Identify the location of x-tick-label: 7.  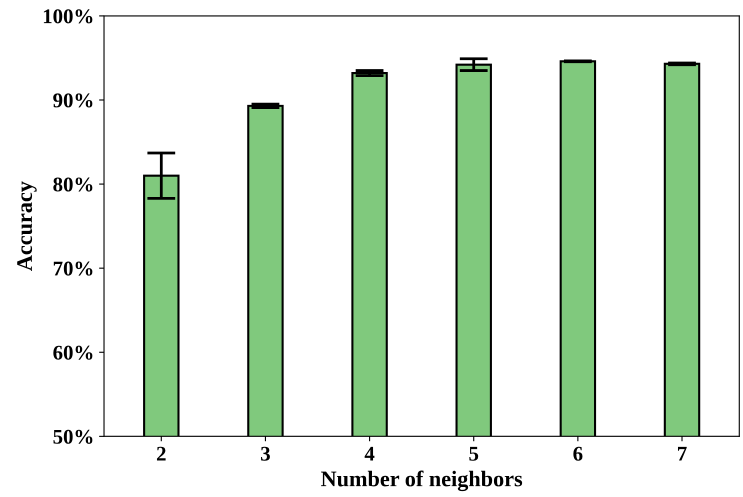
(682, 453).